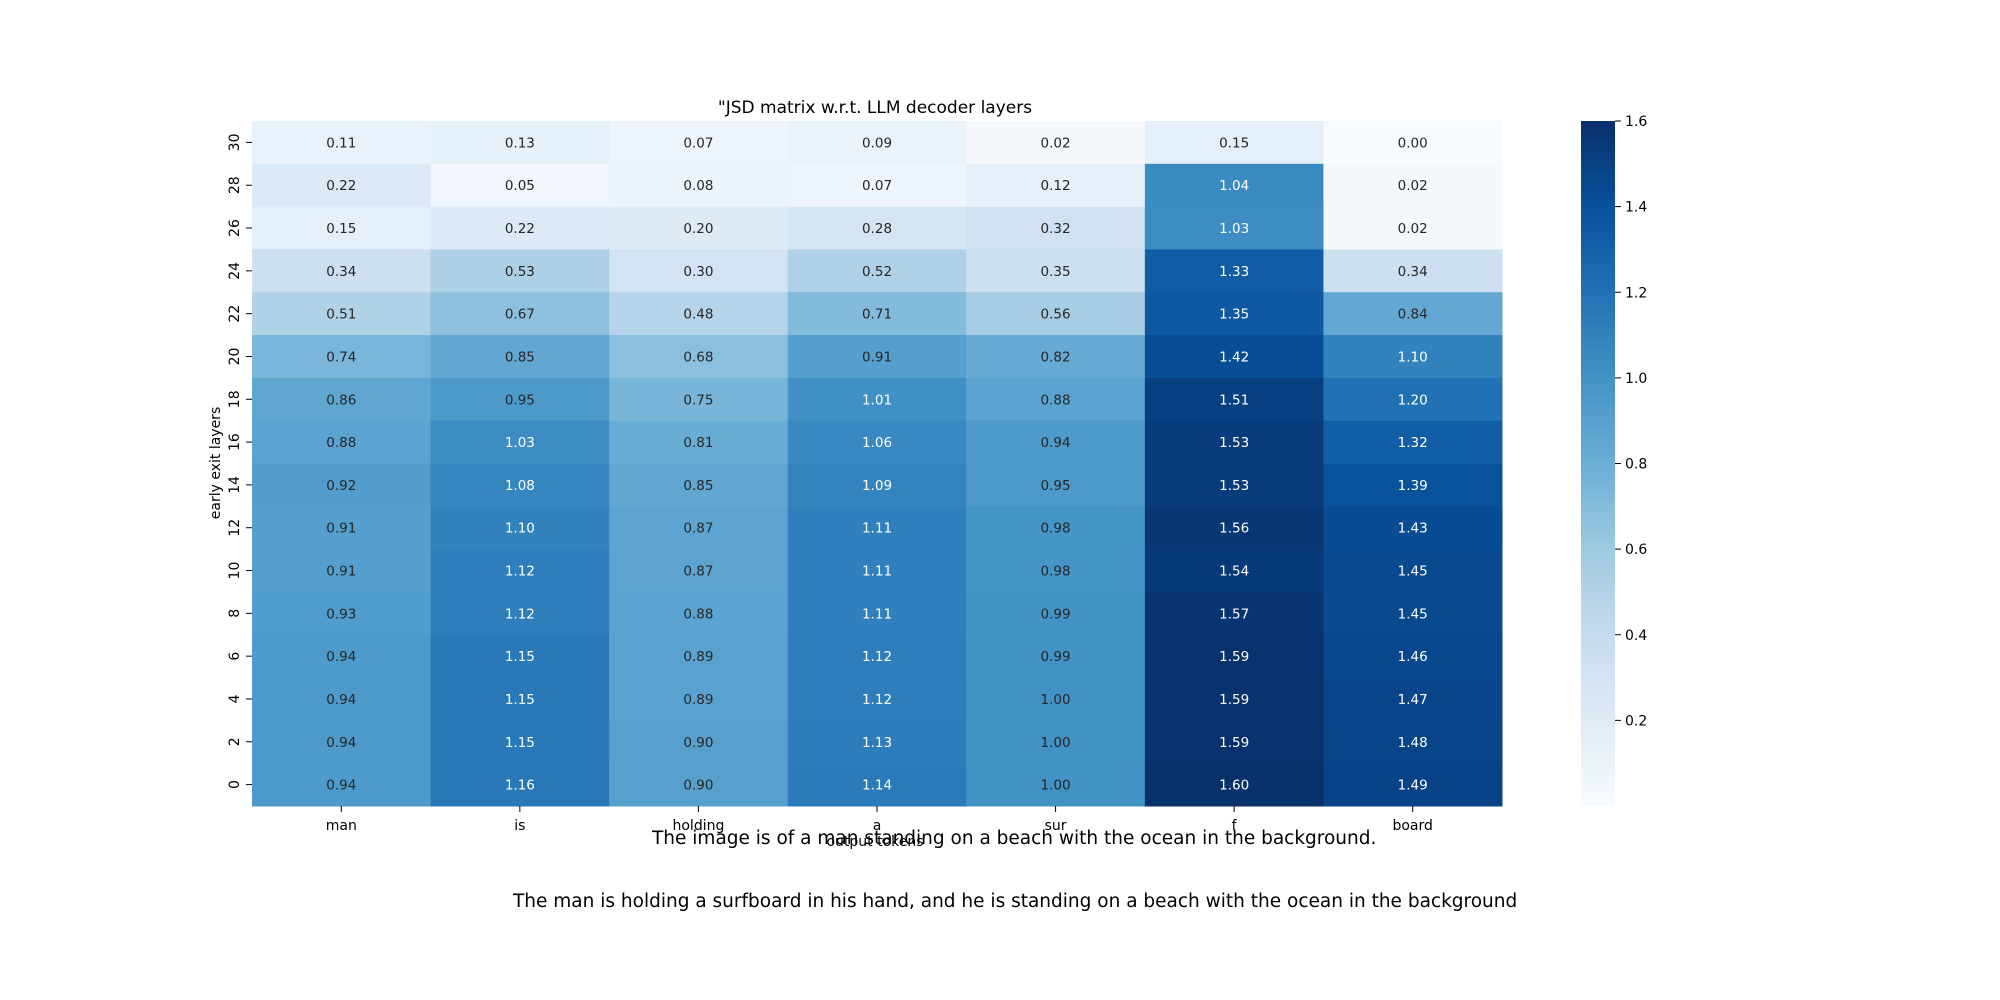 This screenshot has height=1000, width=2000. I want to click on cell-value-label: 1.13, so click(877, 743).